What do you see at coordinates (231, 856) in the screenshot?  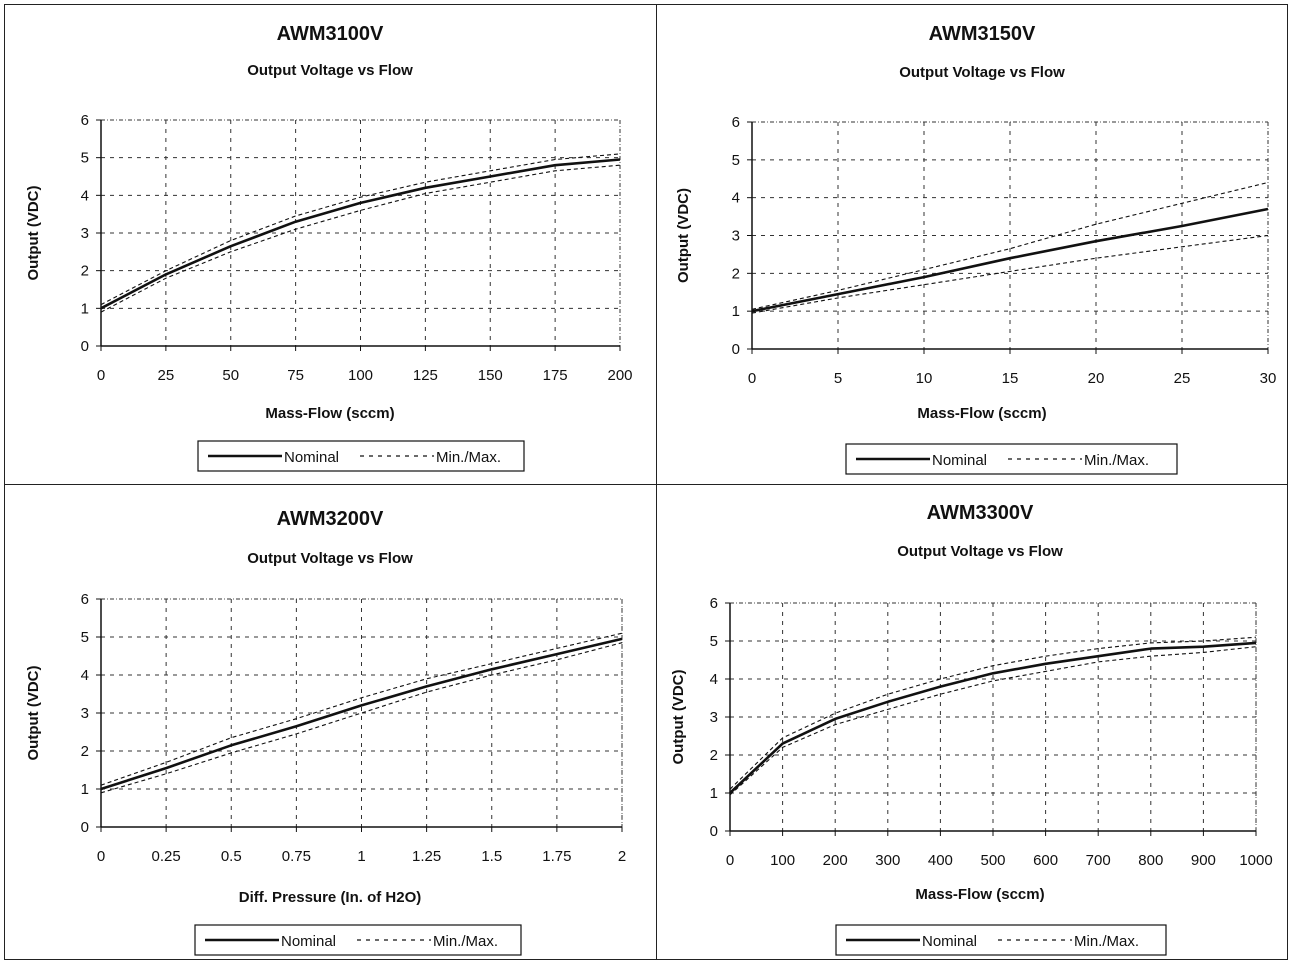 I see `x-tick-label: 0.5` at bounding box center [231, 856].